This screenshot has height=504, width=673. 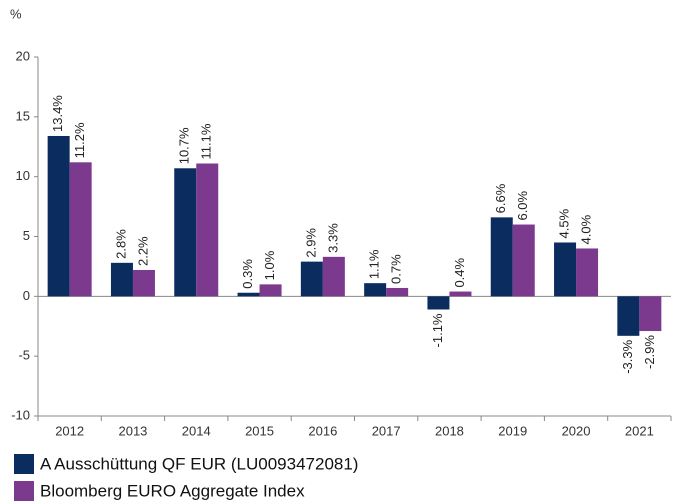 What do you see at coordinates (259, 430) in the screenshot?
I see `x-tick-label: 2015` at bounding box center [259, 430].